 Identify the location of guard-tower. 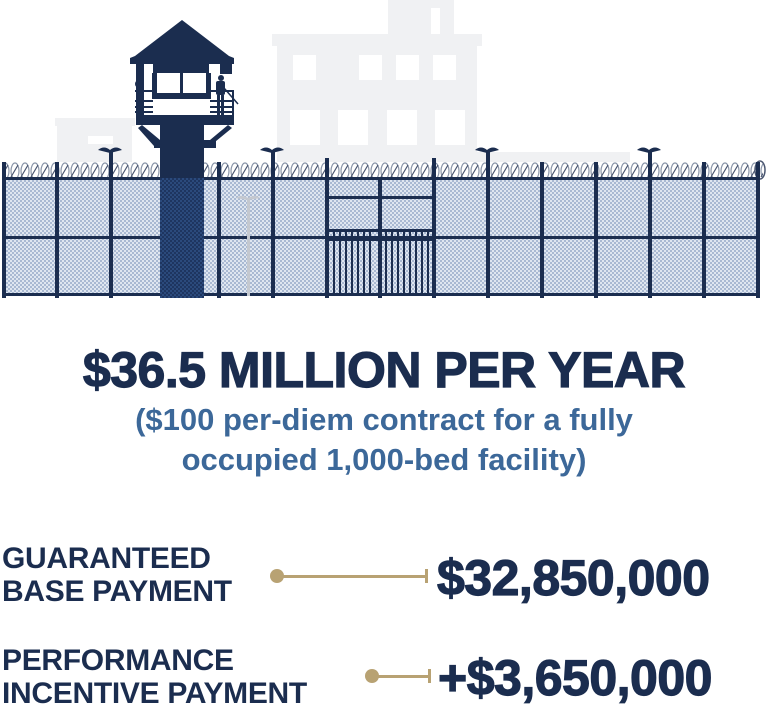
(184, 159).